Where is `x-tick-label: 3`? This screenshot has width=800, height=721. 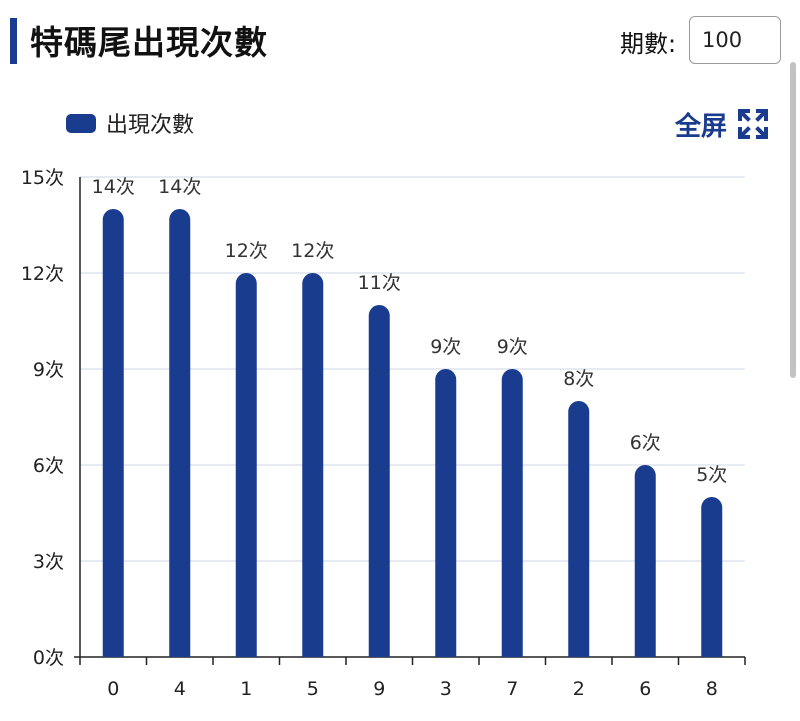 x-tick-label: 3 is located at coordinates (446, 689).